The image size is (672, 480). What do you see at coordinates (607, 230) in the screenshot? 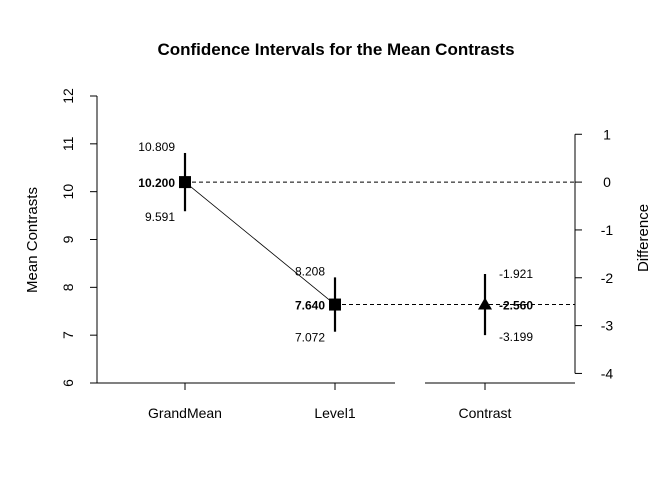
I see `y-right-tick-label: -1` at bounding box center [607, 230].